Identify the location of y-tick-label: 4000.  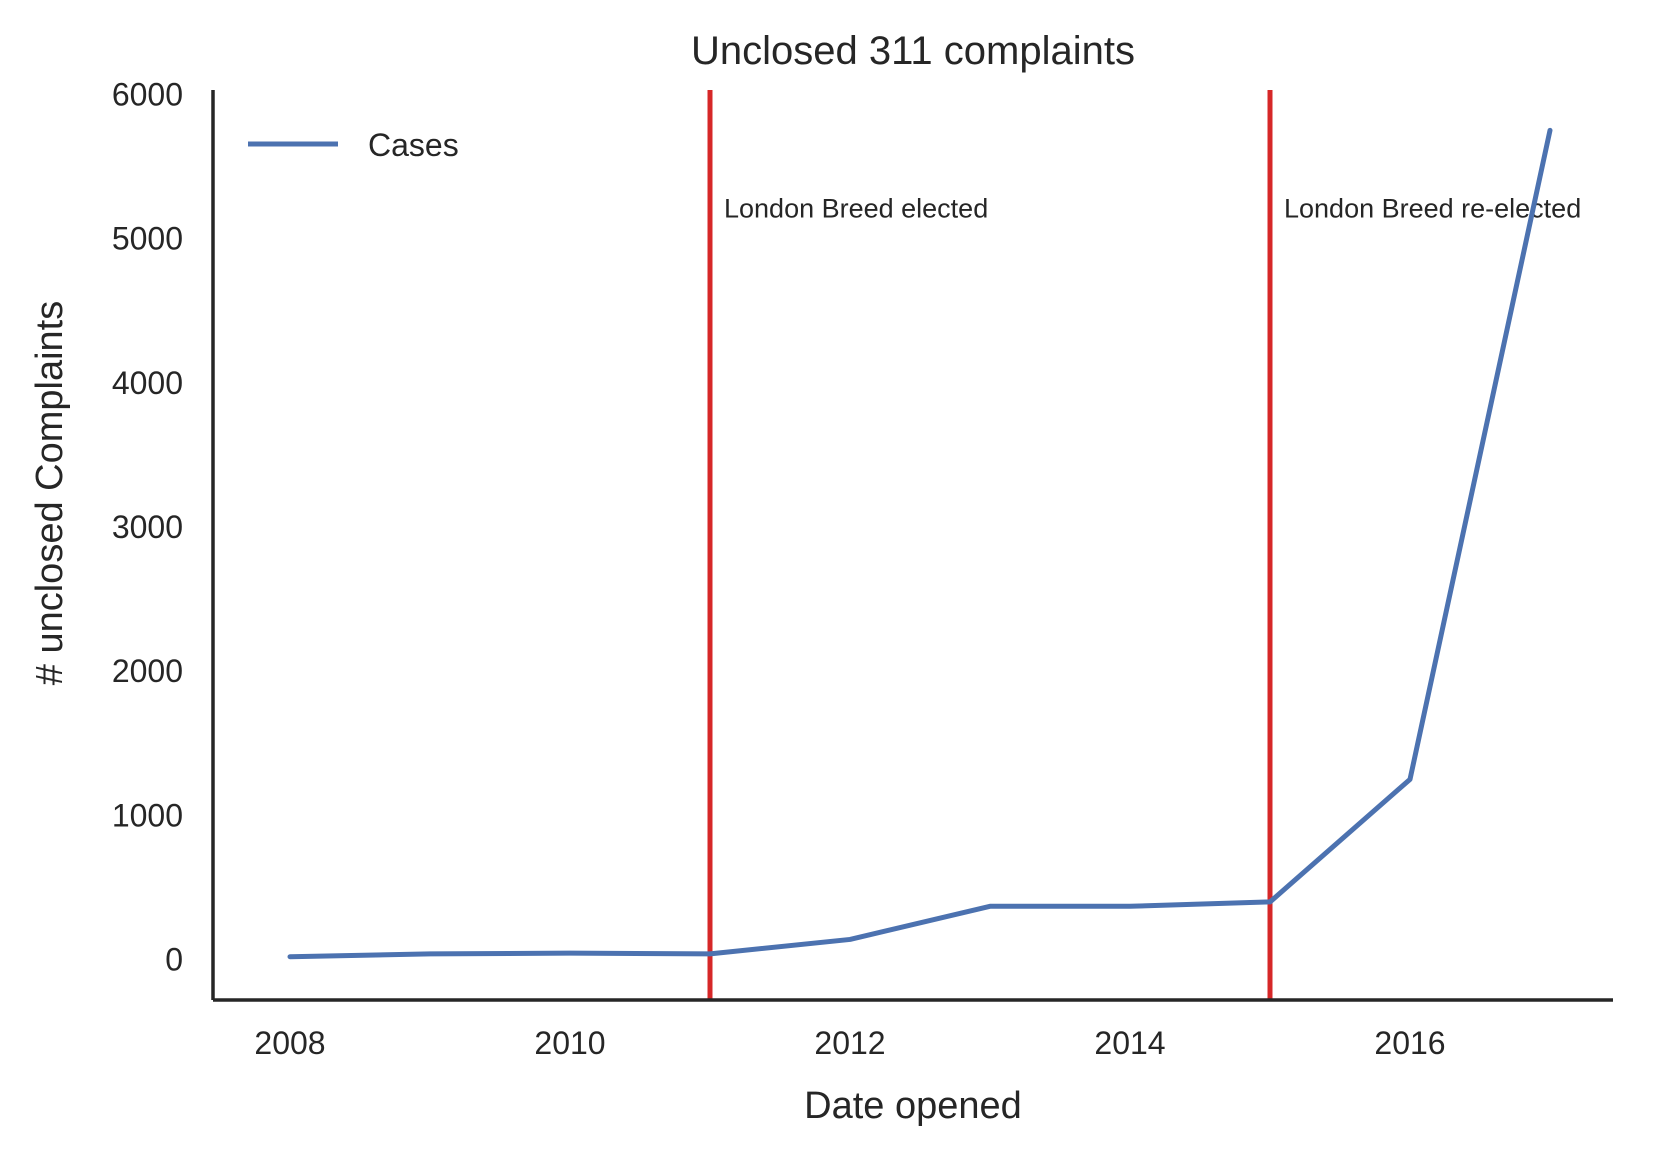
(147, 383).